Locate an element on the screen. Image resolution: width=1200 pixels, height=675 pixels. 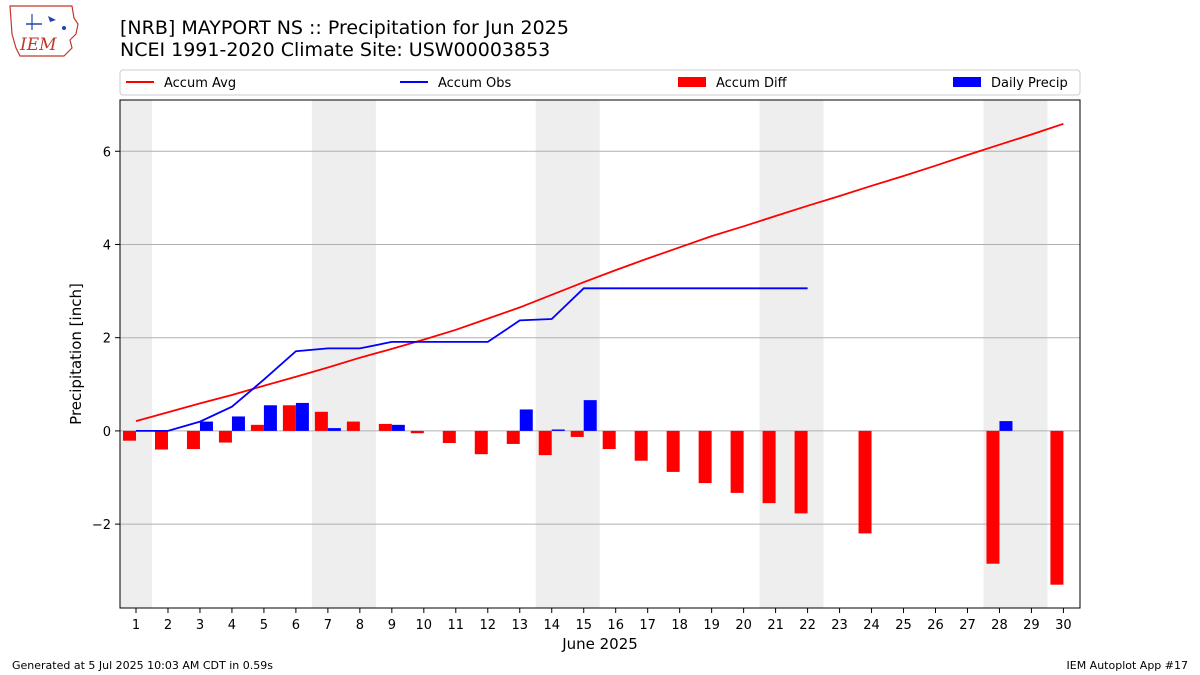
x-tick-label: 25 is located at coordinates (903, 625).